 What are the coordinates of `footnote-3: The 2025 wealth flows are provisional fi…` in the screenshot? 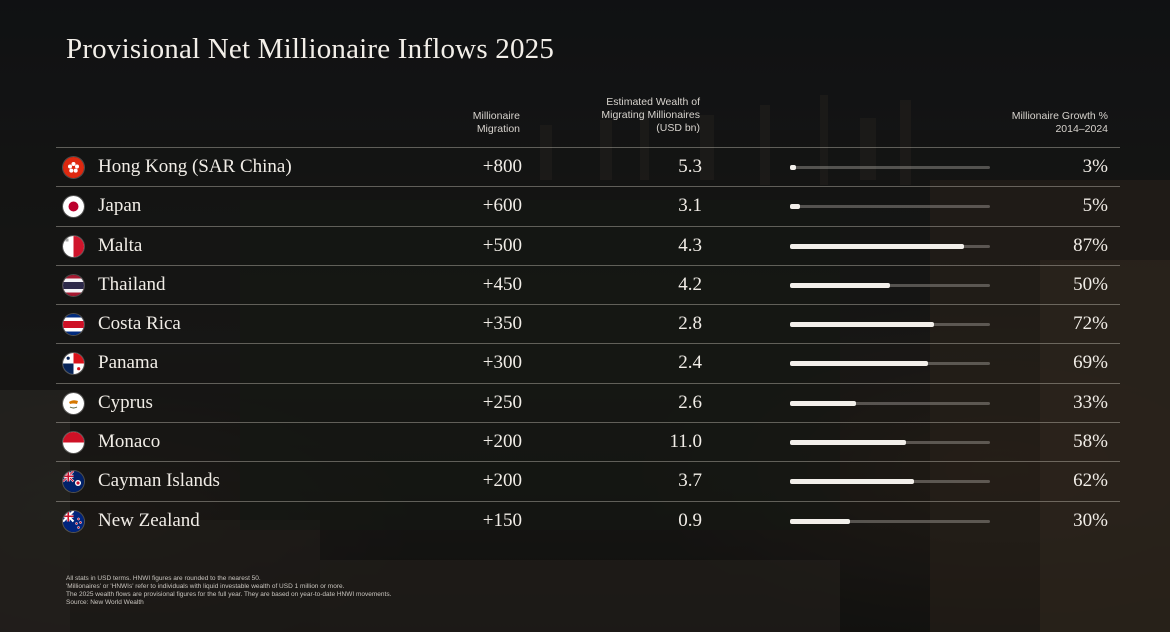 It's located at (229, 594).